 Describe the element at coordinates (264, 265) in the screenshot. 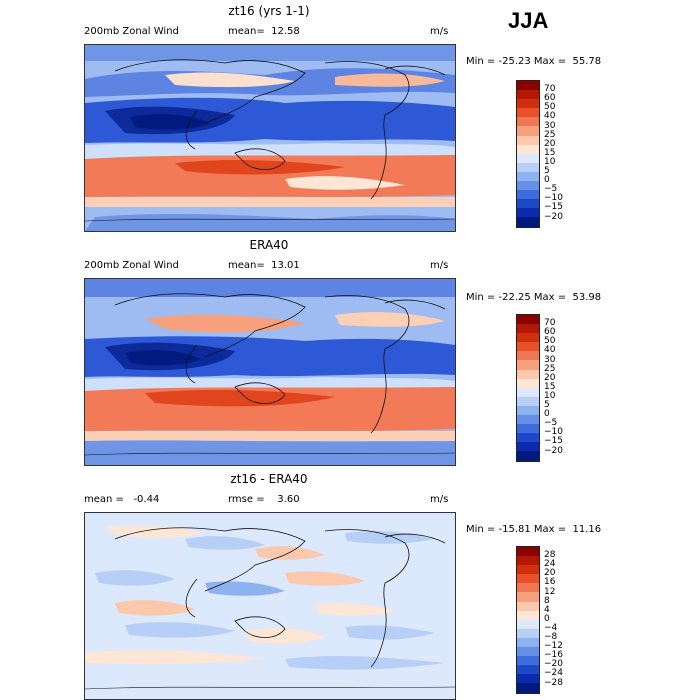

I see `panel-2-mean: mean= 13.01` at that location.